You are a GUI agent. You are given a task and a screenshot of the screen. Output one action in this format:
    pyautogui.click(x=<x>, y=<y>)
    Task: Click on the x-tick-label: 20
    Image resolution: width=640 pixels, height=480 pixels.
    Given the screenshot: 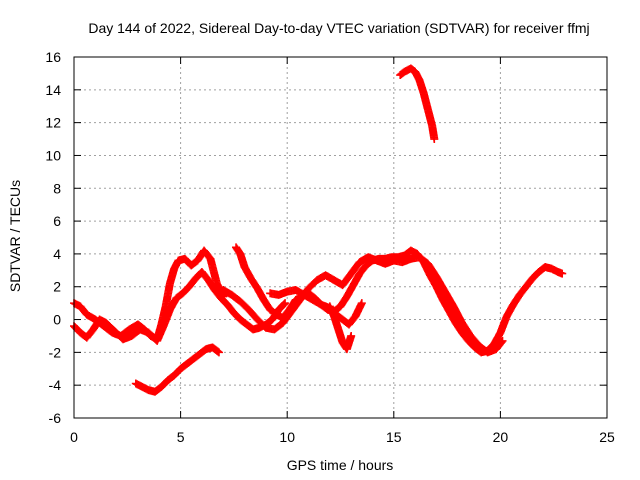 What is the action you would take?
    pyautogui.click(x=501, y=437)
    